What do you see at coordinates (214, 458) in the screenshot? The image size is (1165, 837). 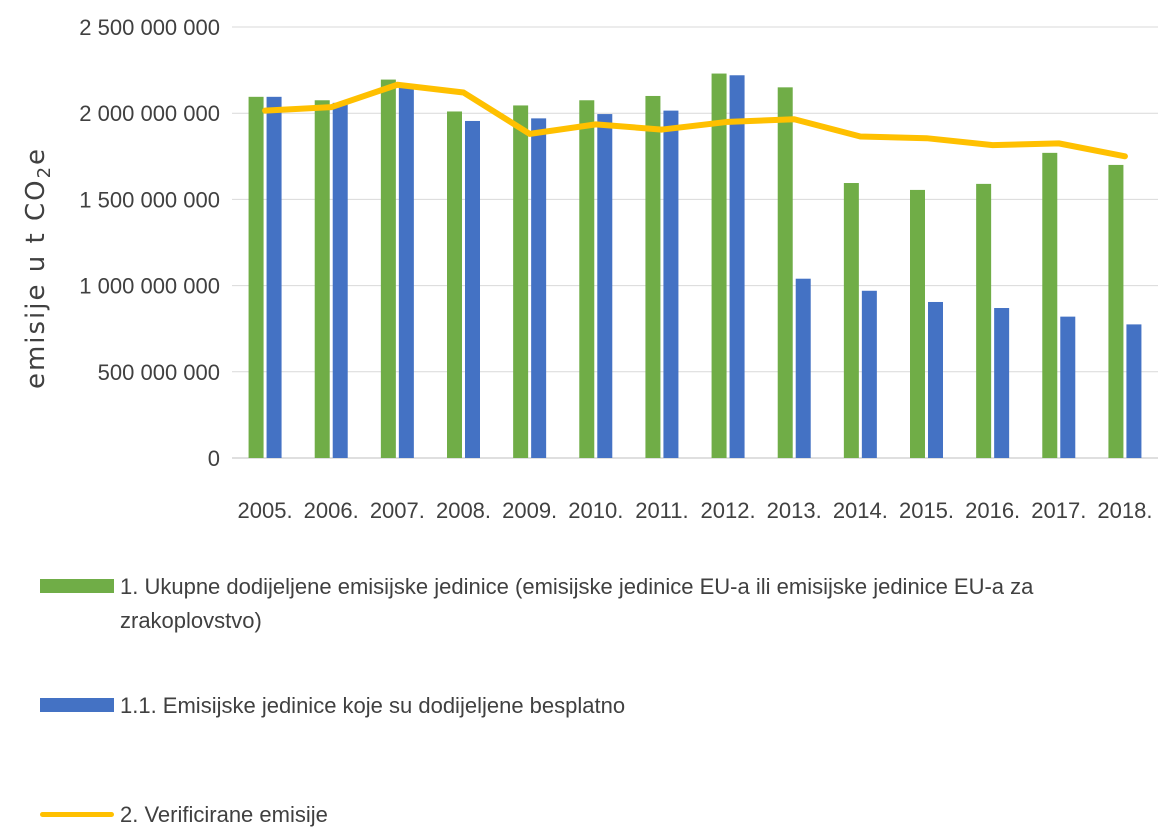 I see `y-tick-label: 0` at bounding box center [214, 458].